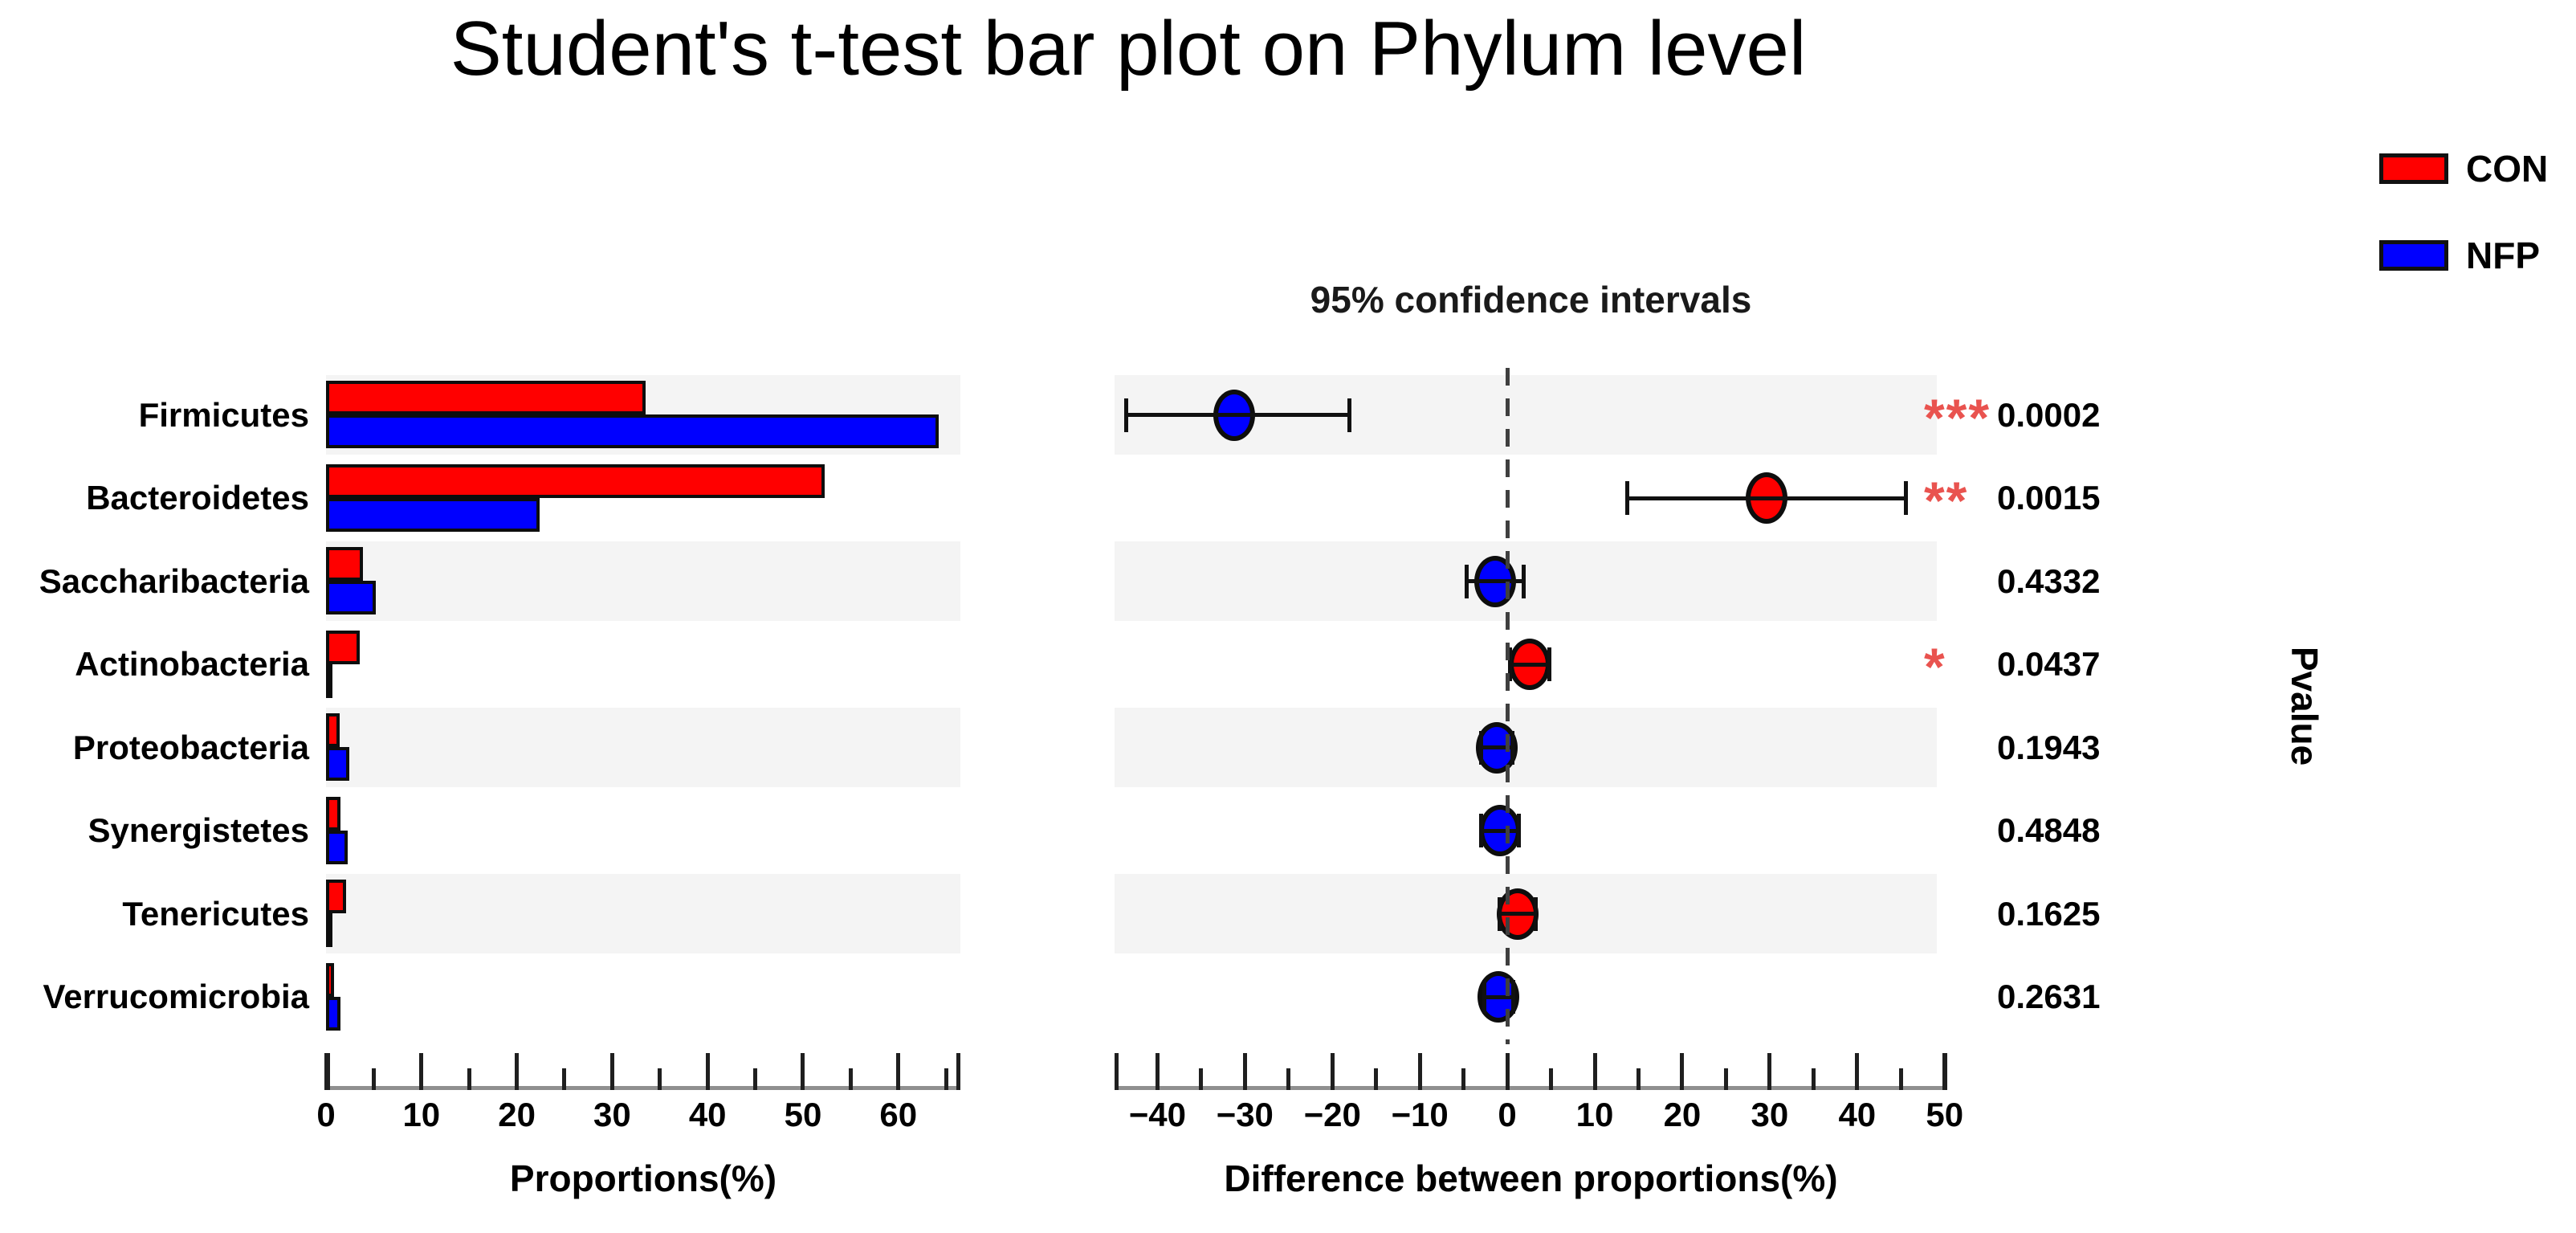 The height and width of the screenshot is (1233, 2576). Describe the element at coordinates (2049, 581) in the screenshot. I see `pvalue-text: 0.4332` at that location.